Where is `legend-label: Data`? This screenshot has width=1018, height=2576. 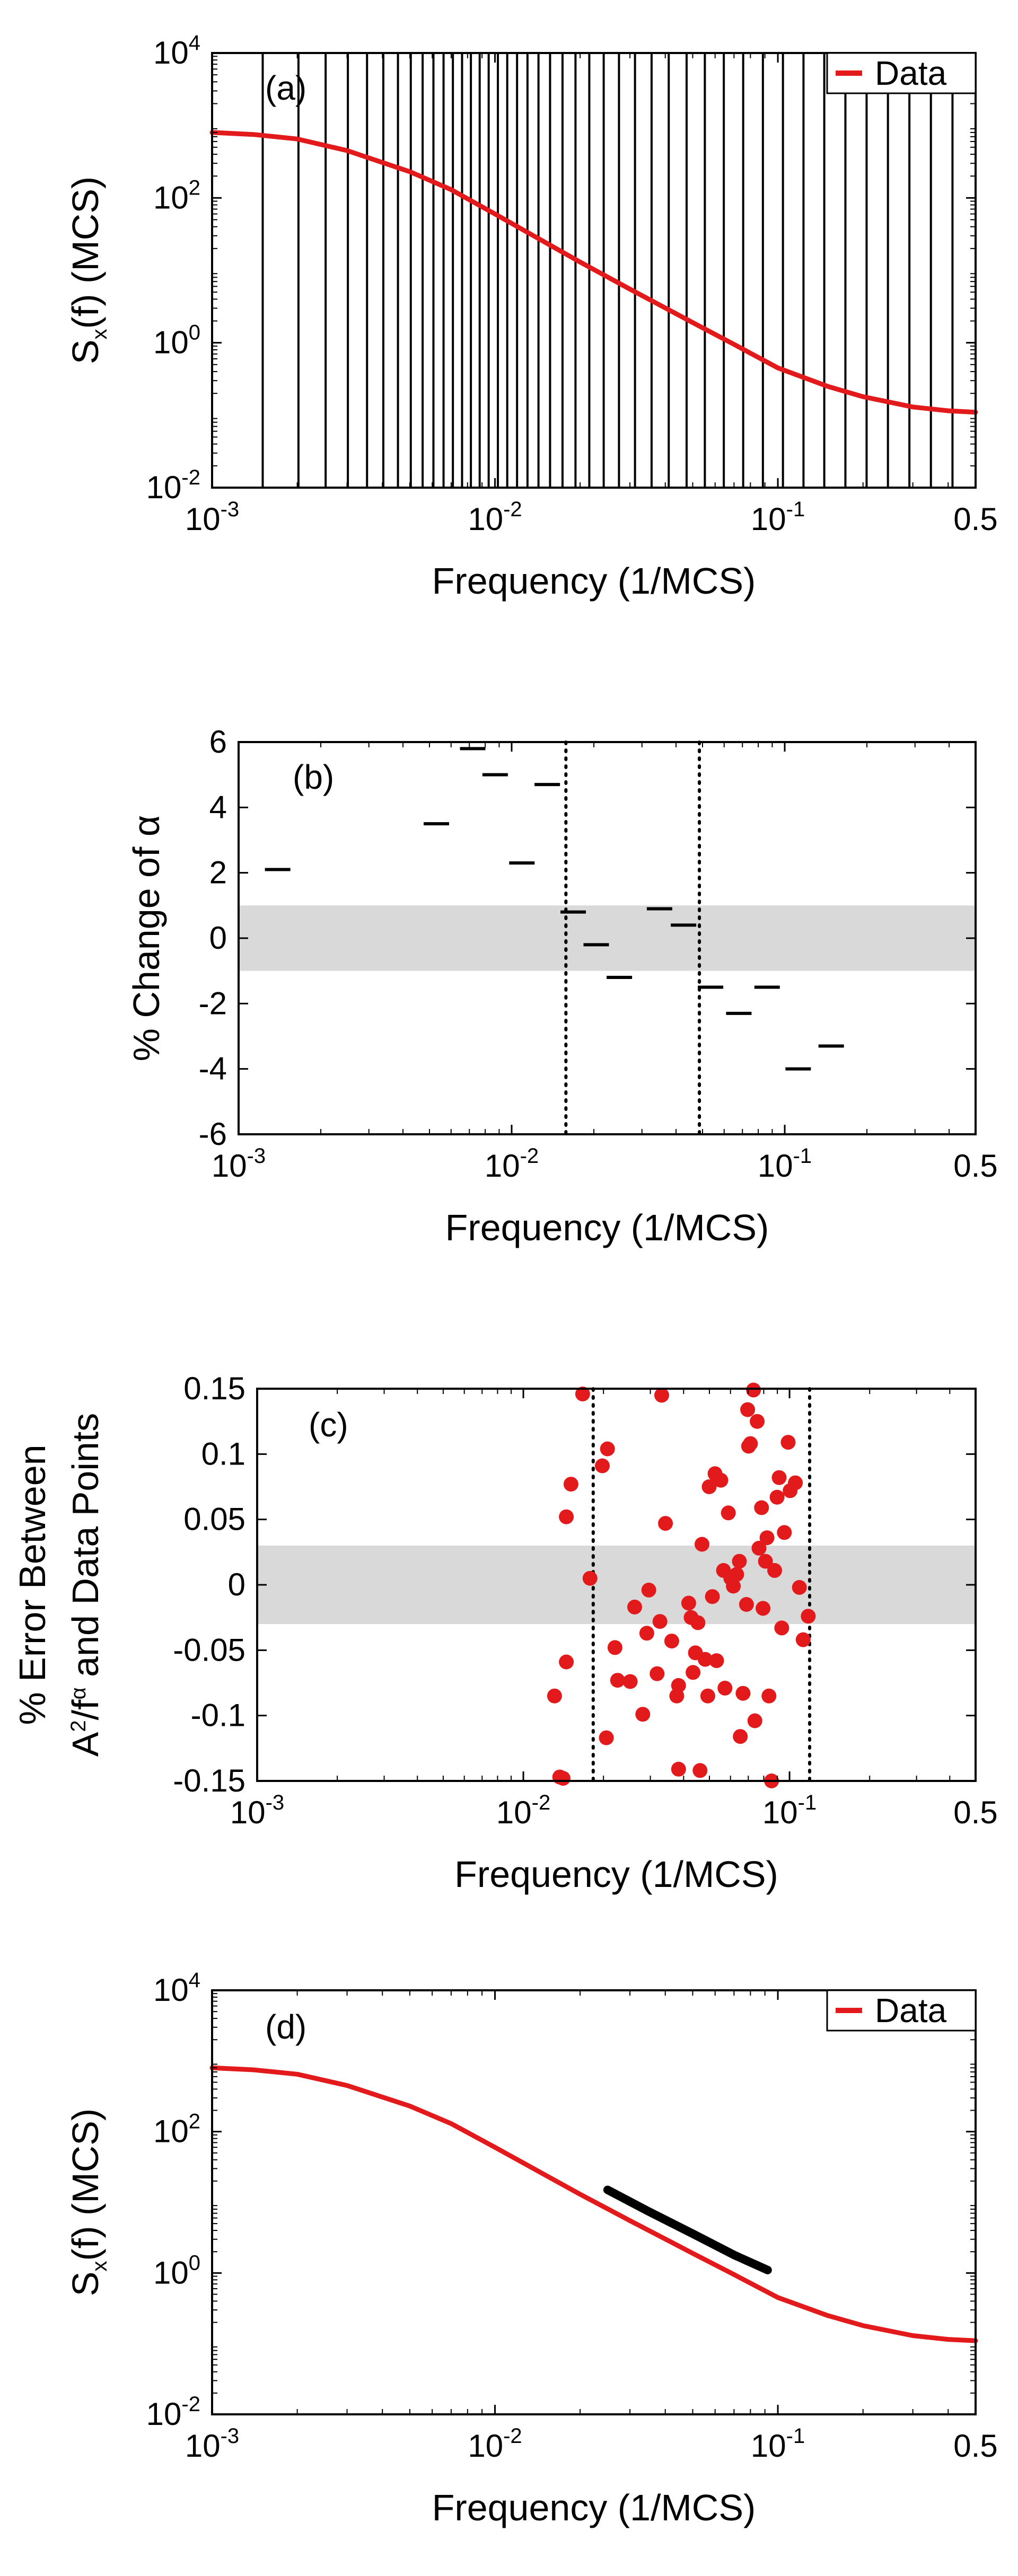 legend-label: Data is located at coordinates (911, 73).